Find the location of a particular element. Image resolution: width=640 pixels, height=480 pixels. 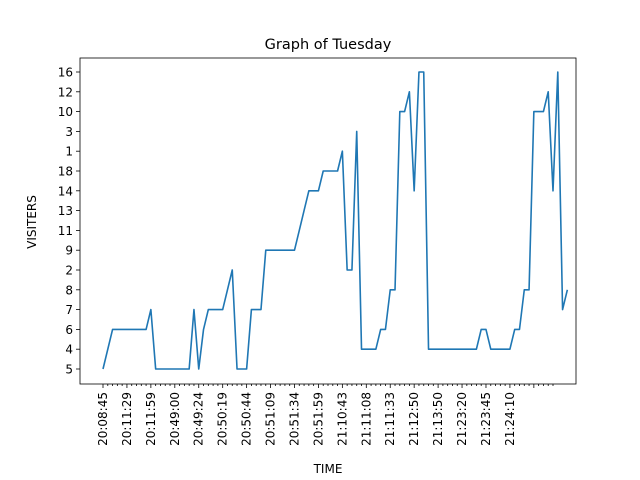

chart-title: Graph of Tuesday is located at coordinates (328, 45).